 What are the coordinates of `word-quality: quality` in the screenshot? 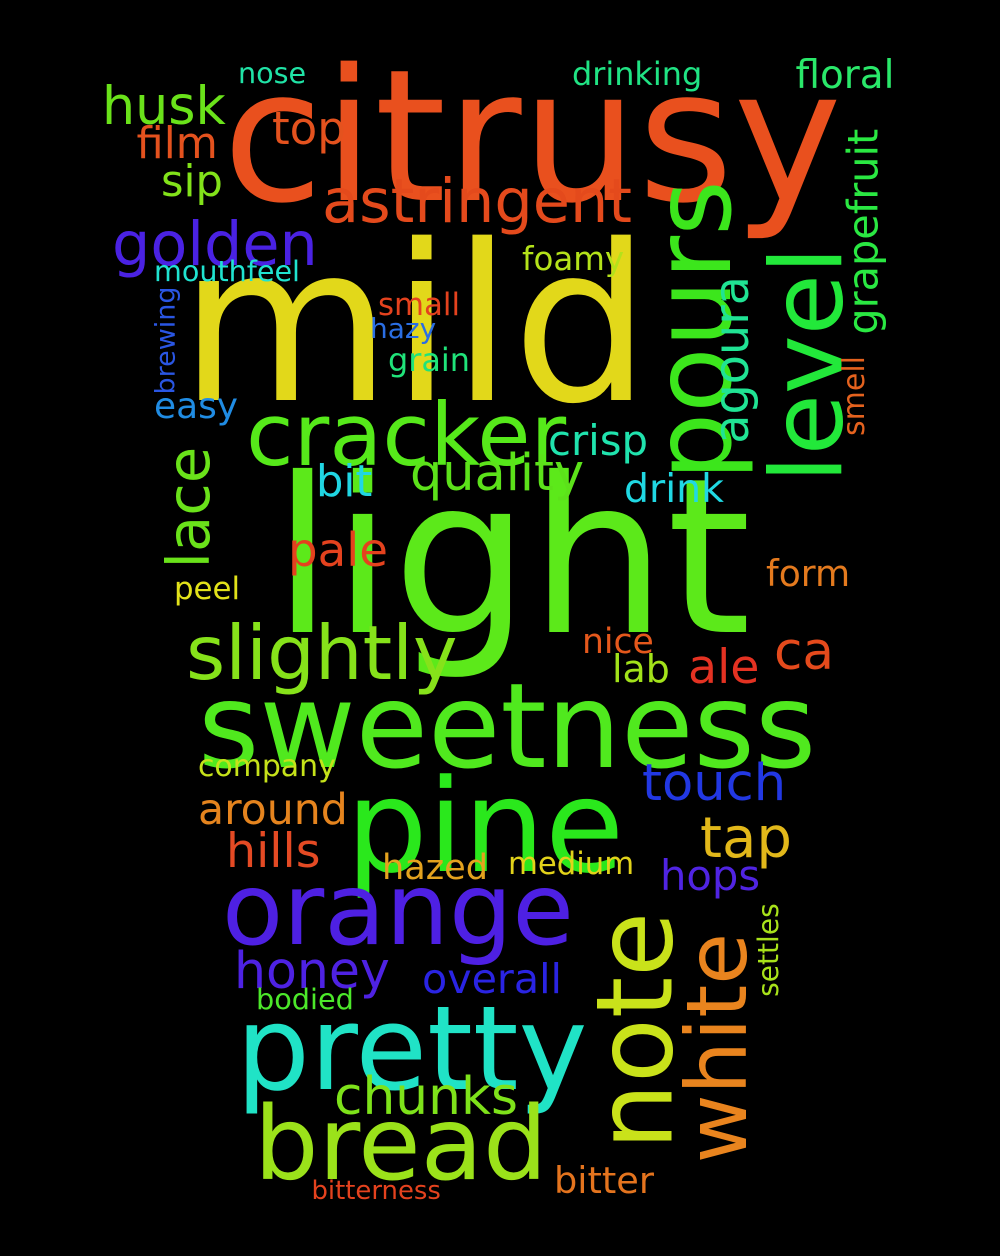 It's located at (497, 473).